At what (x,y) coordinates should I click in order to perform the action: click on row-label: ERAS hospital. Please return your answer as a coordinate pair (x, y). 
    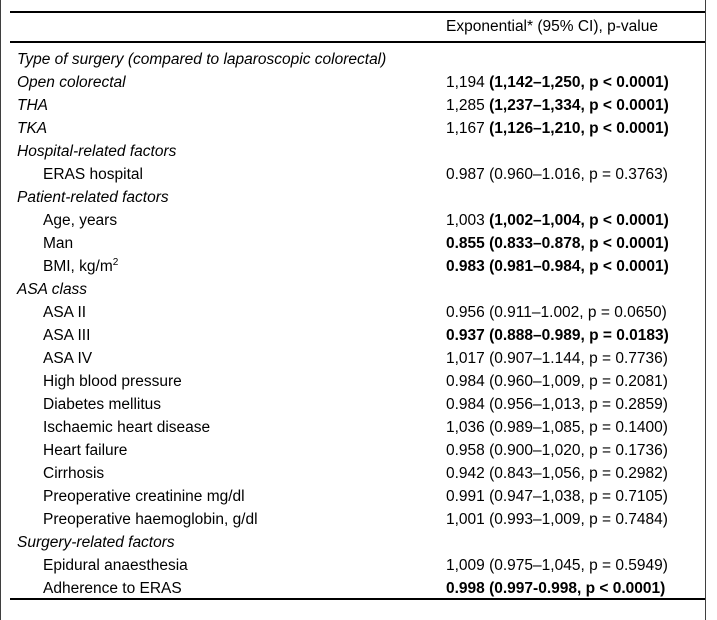
    Looking at the image, I should click on (93, 174).